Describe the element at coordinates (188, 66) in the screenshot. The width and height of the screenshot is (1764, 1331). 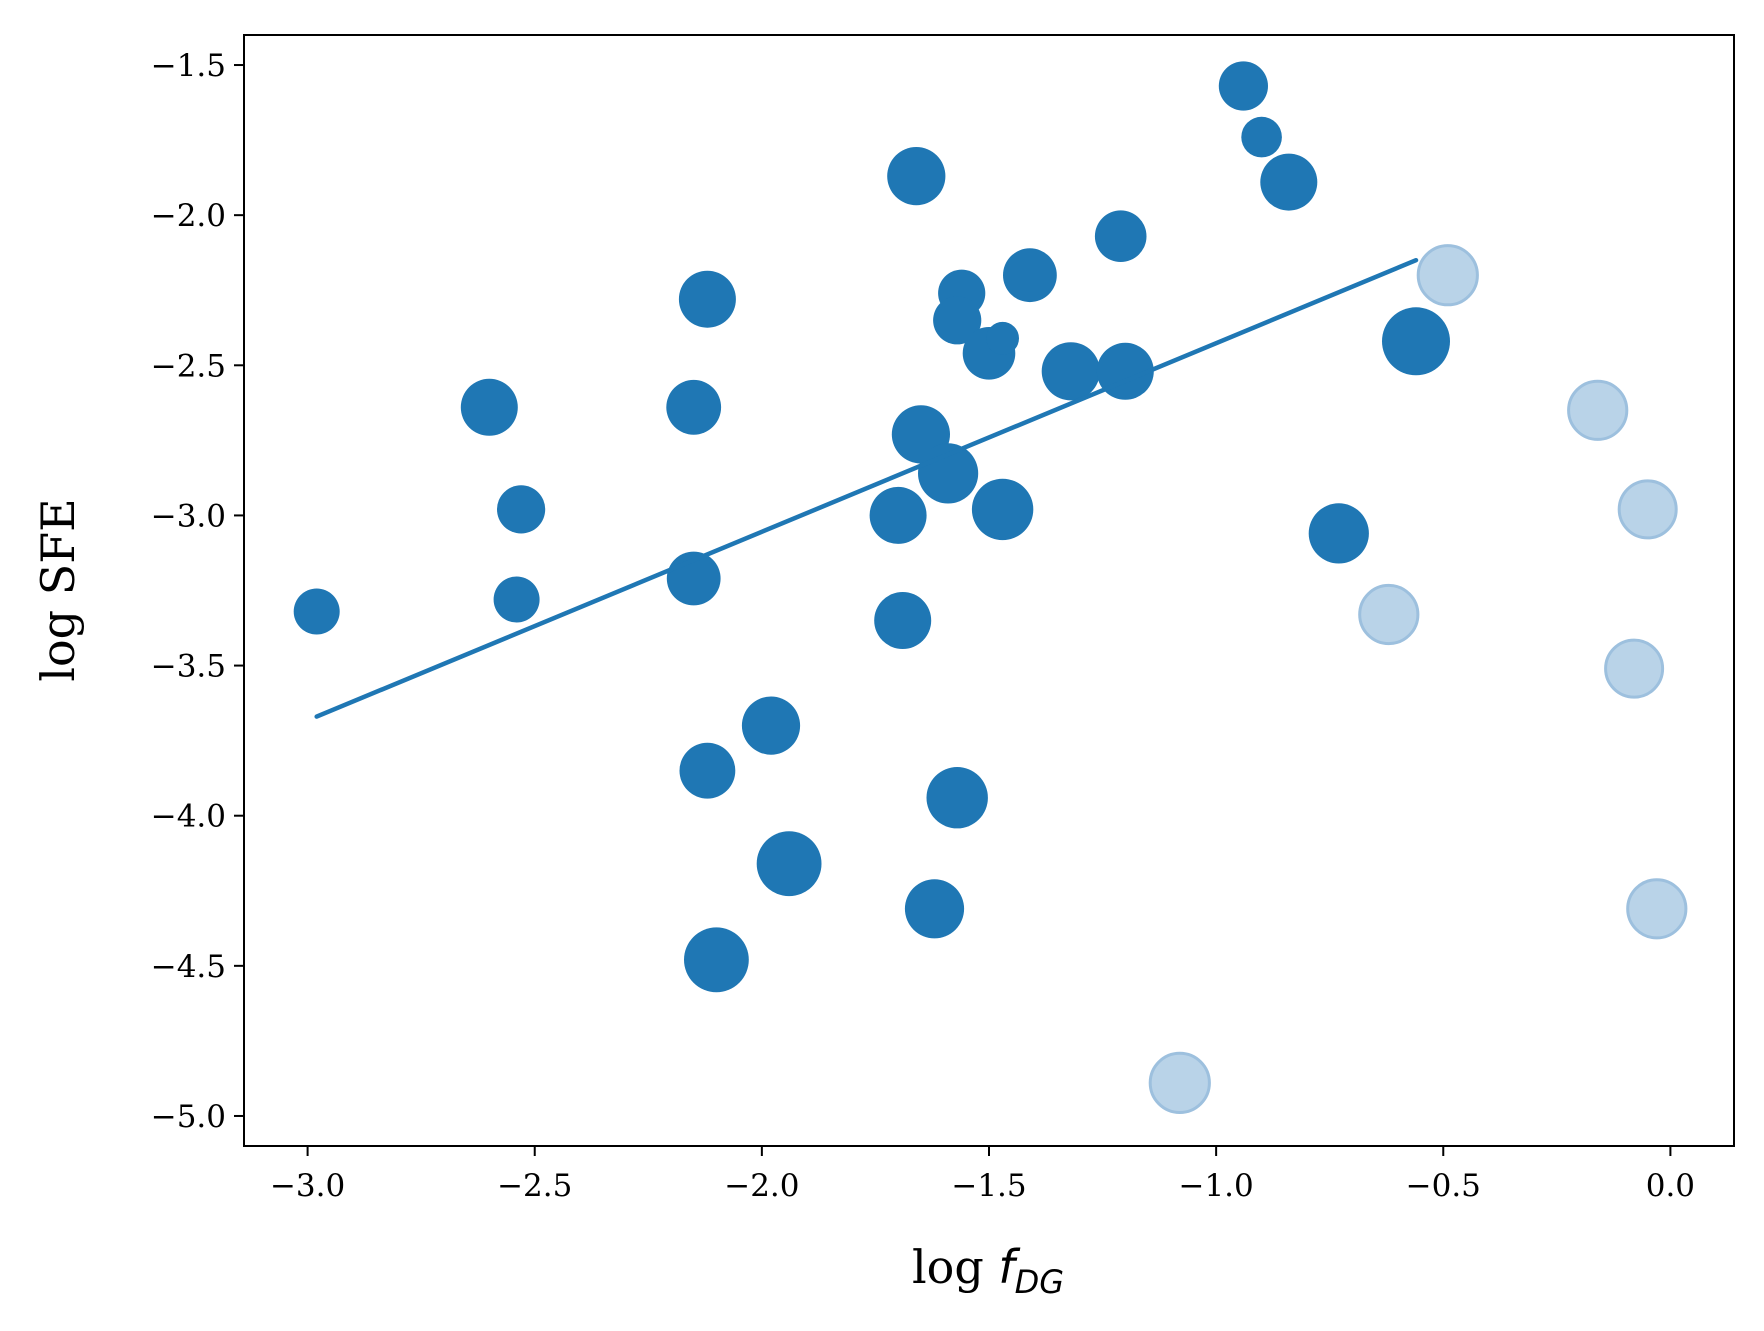
I see `y-tick-label: −1.5` at that location.